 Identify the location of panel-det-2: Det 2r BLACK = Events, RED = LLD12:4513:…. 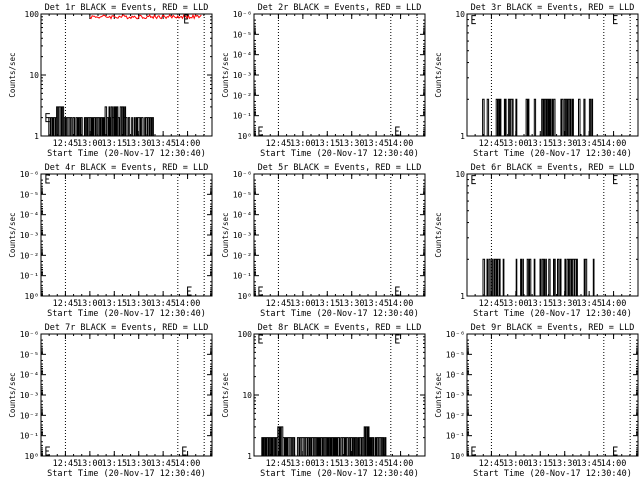
(323, 81).